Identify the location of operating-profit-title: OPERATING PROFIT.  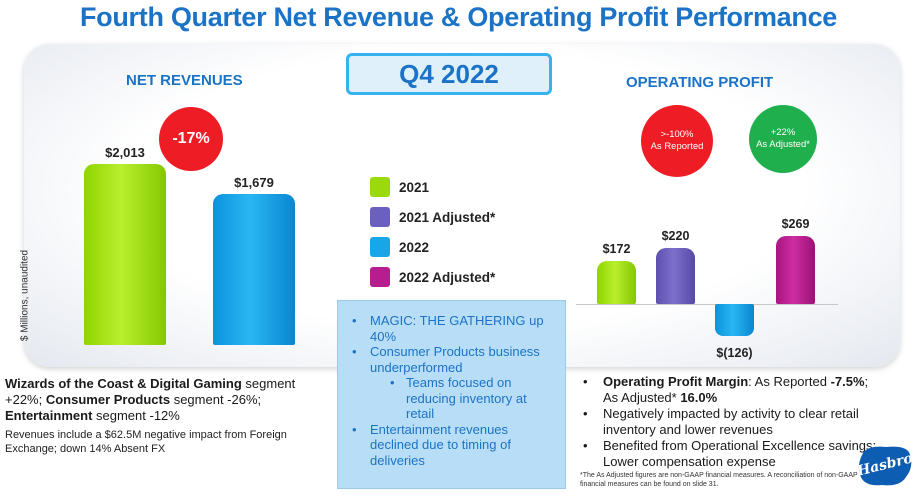
(700, 82).